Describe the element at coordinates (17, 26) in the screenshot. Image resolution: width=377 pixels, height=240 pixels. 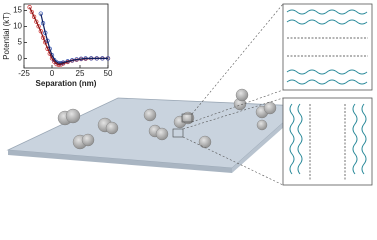
I see `y-tick-label: 10` at that location.